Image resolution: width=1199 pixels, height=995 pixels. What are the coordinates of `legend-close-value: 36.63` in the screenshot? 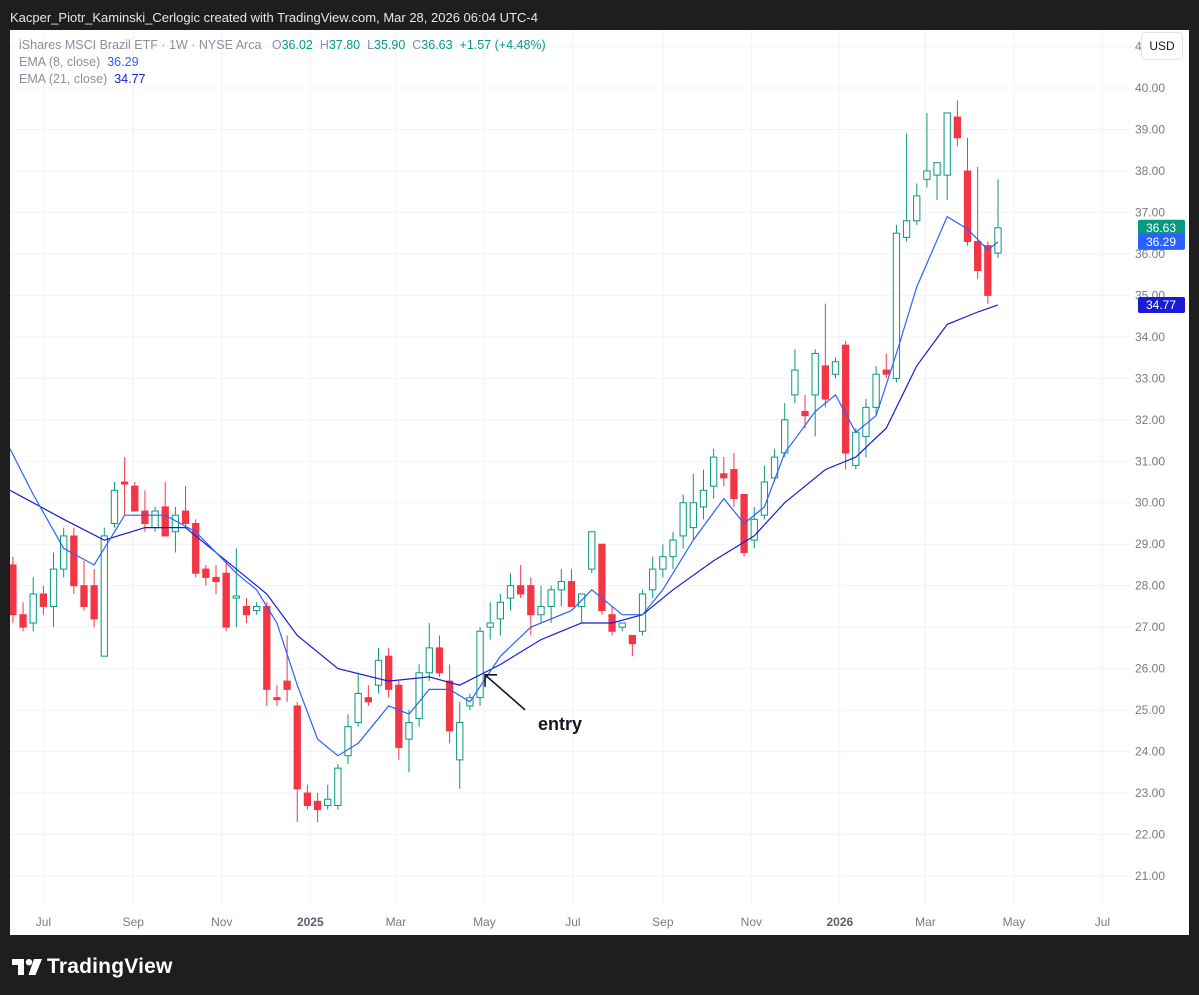 It's located at (437, 45).